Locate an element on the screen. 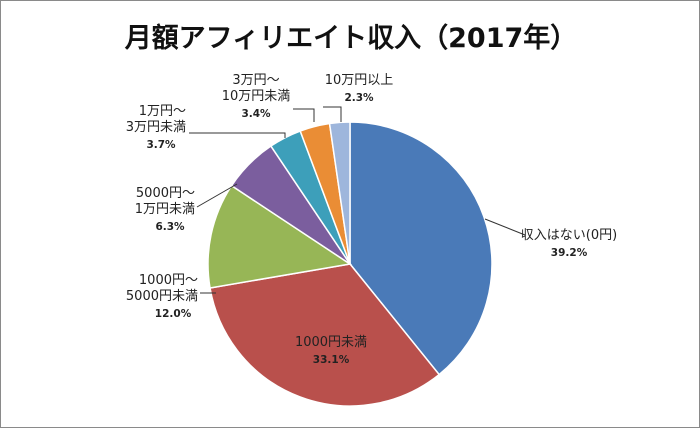  slice-label: 5000円～ is located at coordinates (165, 193).